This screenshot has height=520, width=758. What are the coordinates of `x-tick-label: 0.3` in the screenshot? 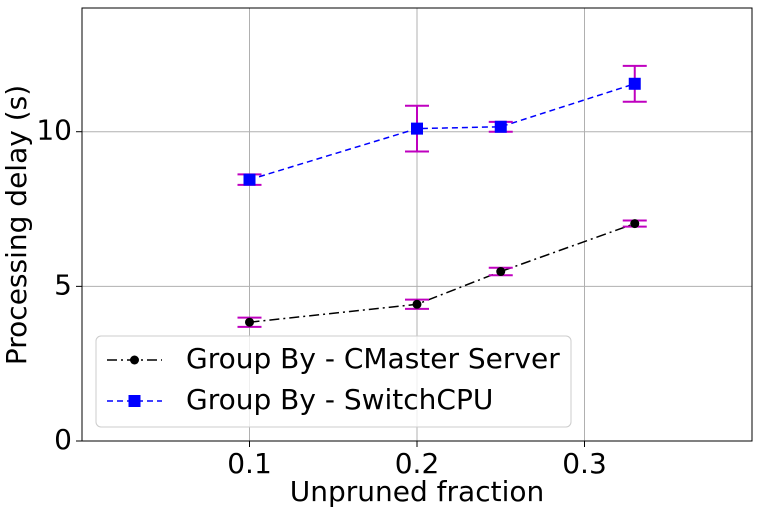 It's located at (584, 463).